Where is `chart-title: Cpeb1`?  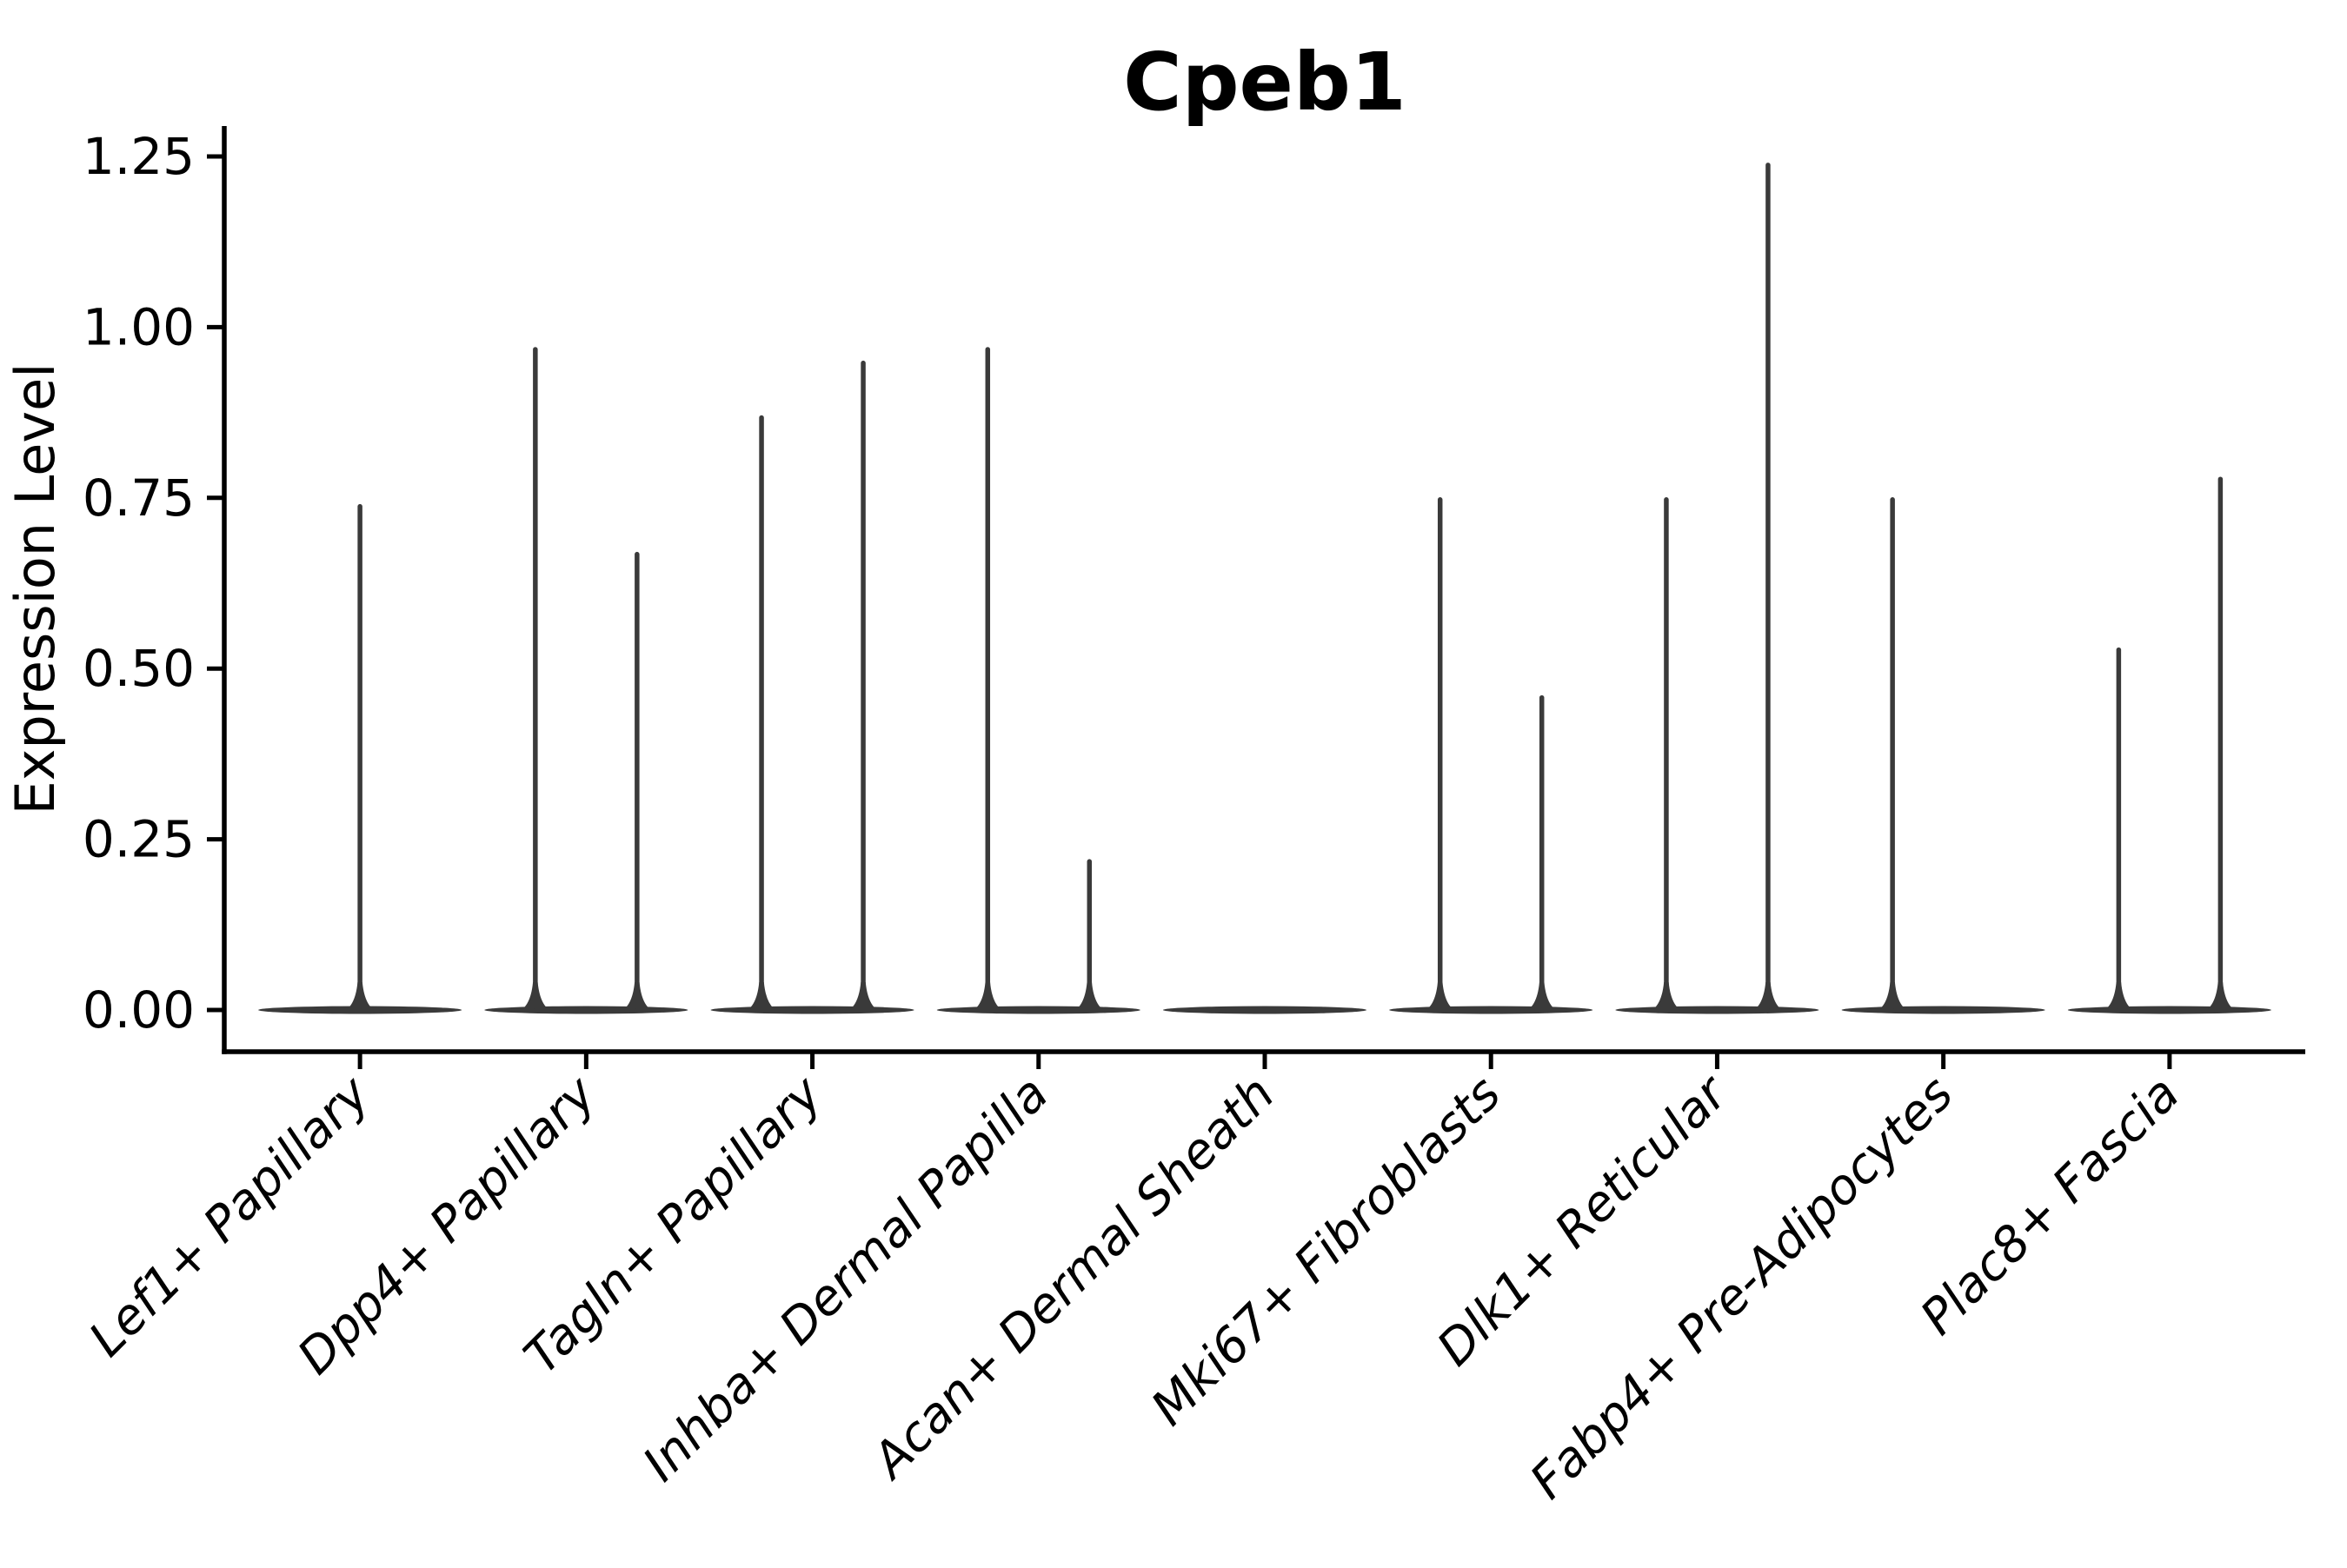 chart-title: Cpeb1 is located at coordinates (1264, 82).